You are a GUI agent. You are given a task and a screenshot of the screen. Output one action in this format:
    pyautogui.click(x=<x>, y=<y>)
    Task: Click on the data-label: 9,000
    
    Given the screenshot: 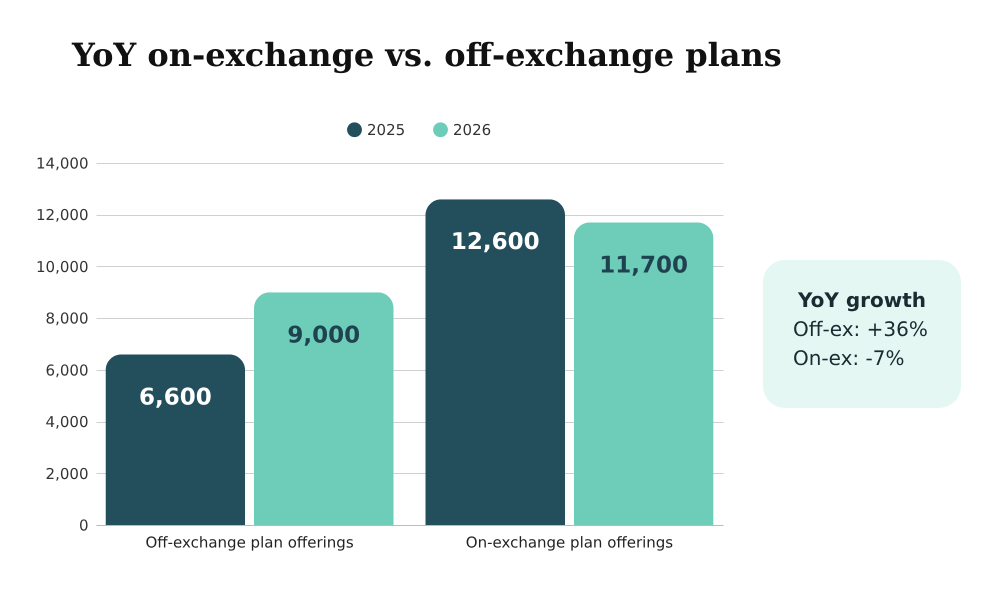 What is the action you would take?
    pyautogui.click(x=323, y=335)
    